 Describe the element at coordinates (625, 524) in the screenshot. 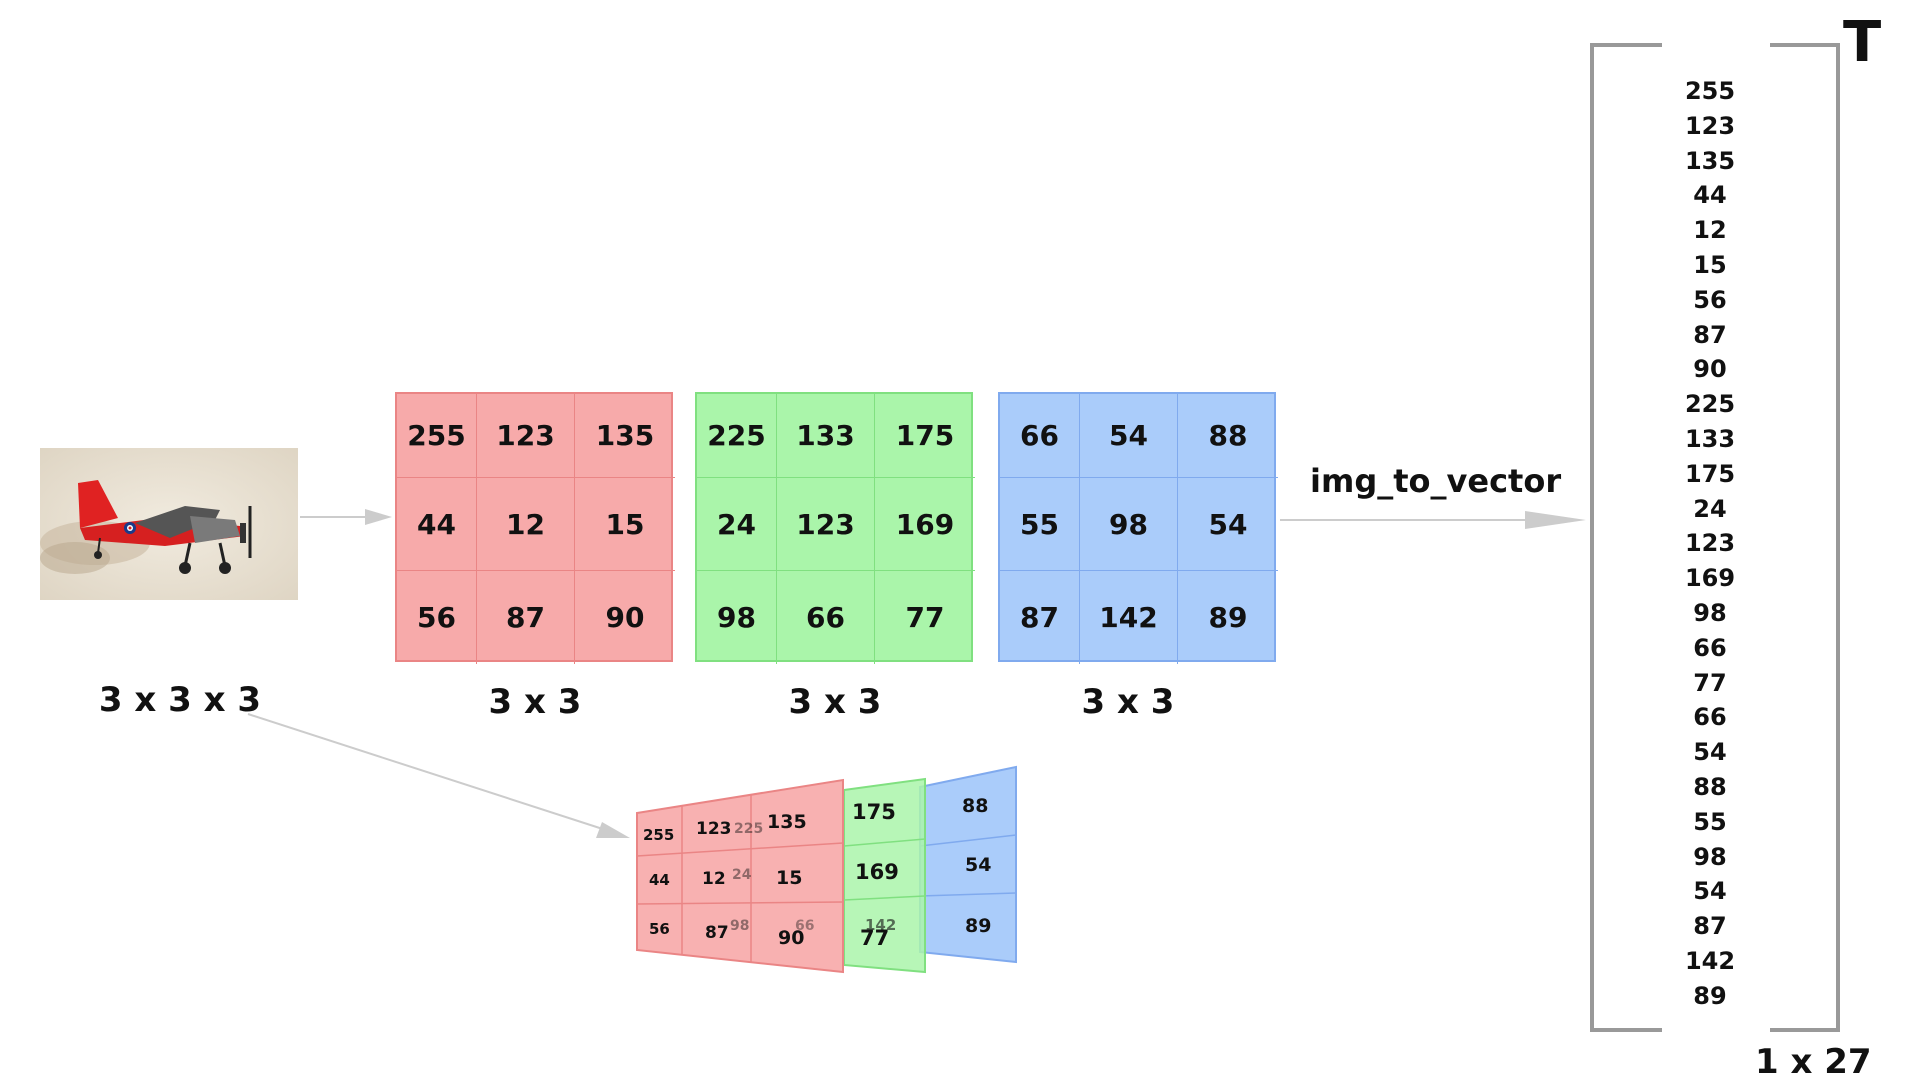

I see `grid-cell: 15` at that location.